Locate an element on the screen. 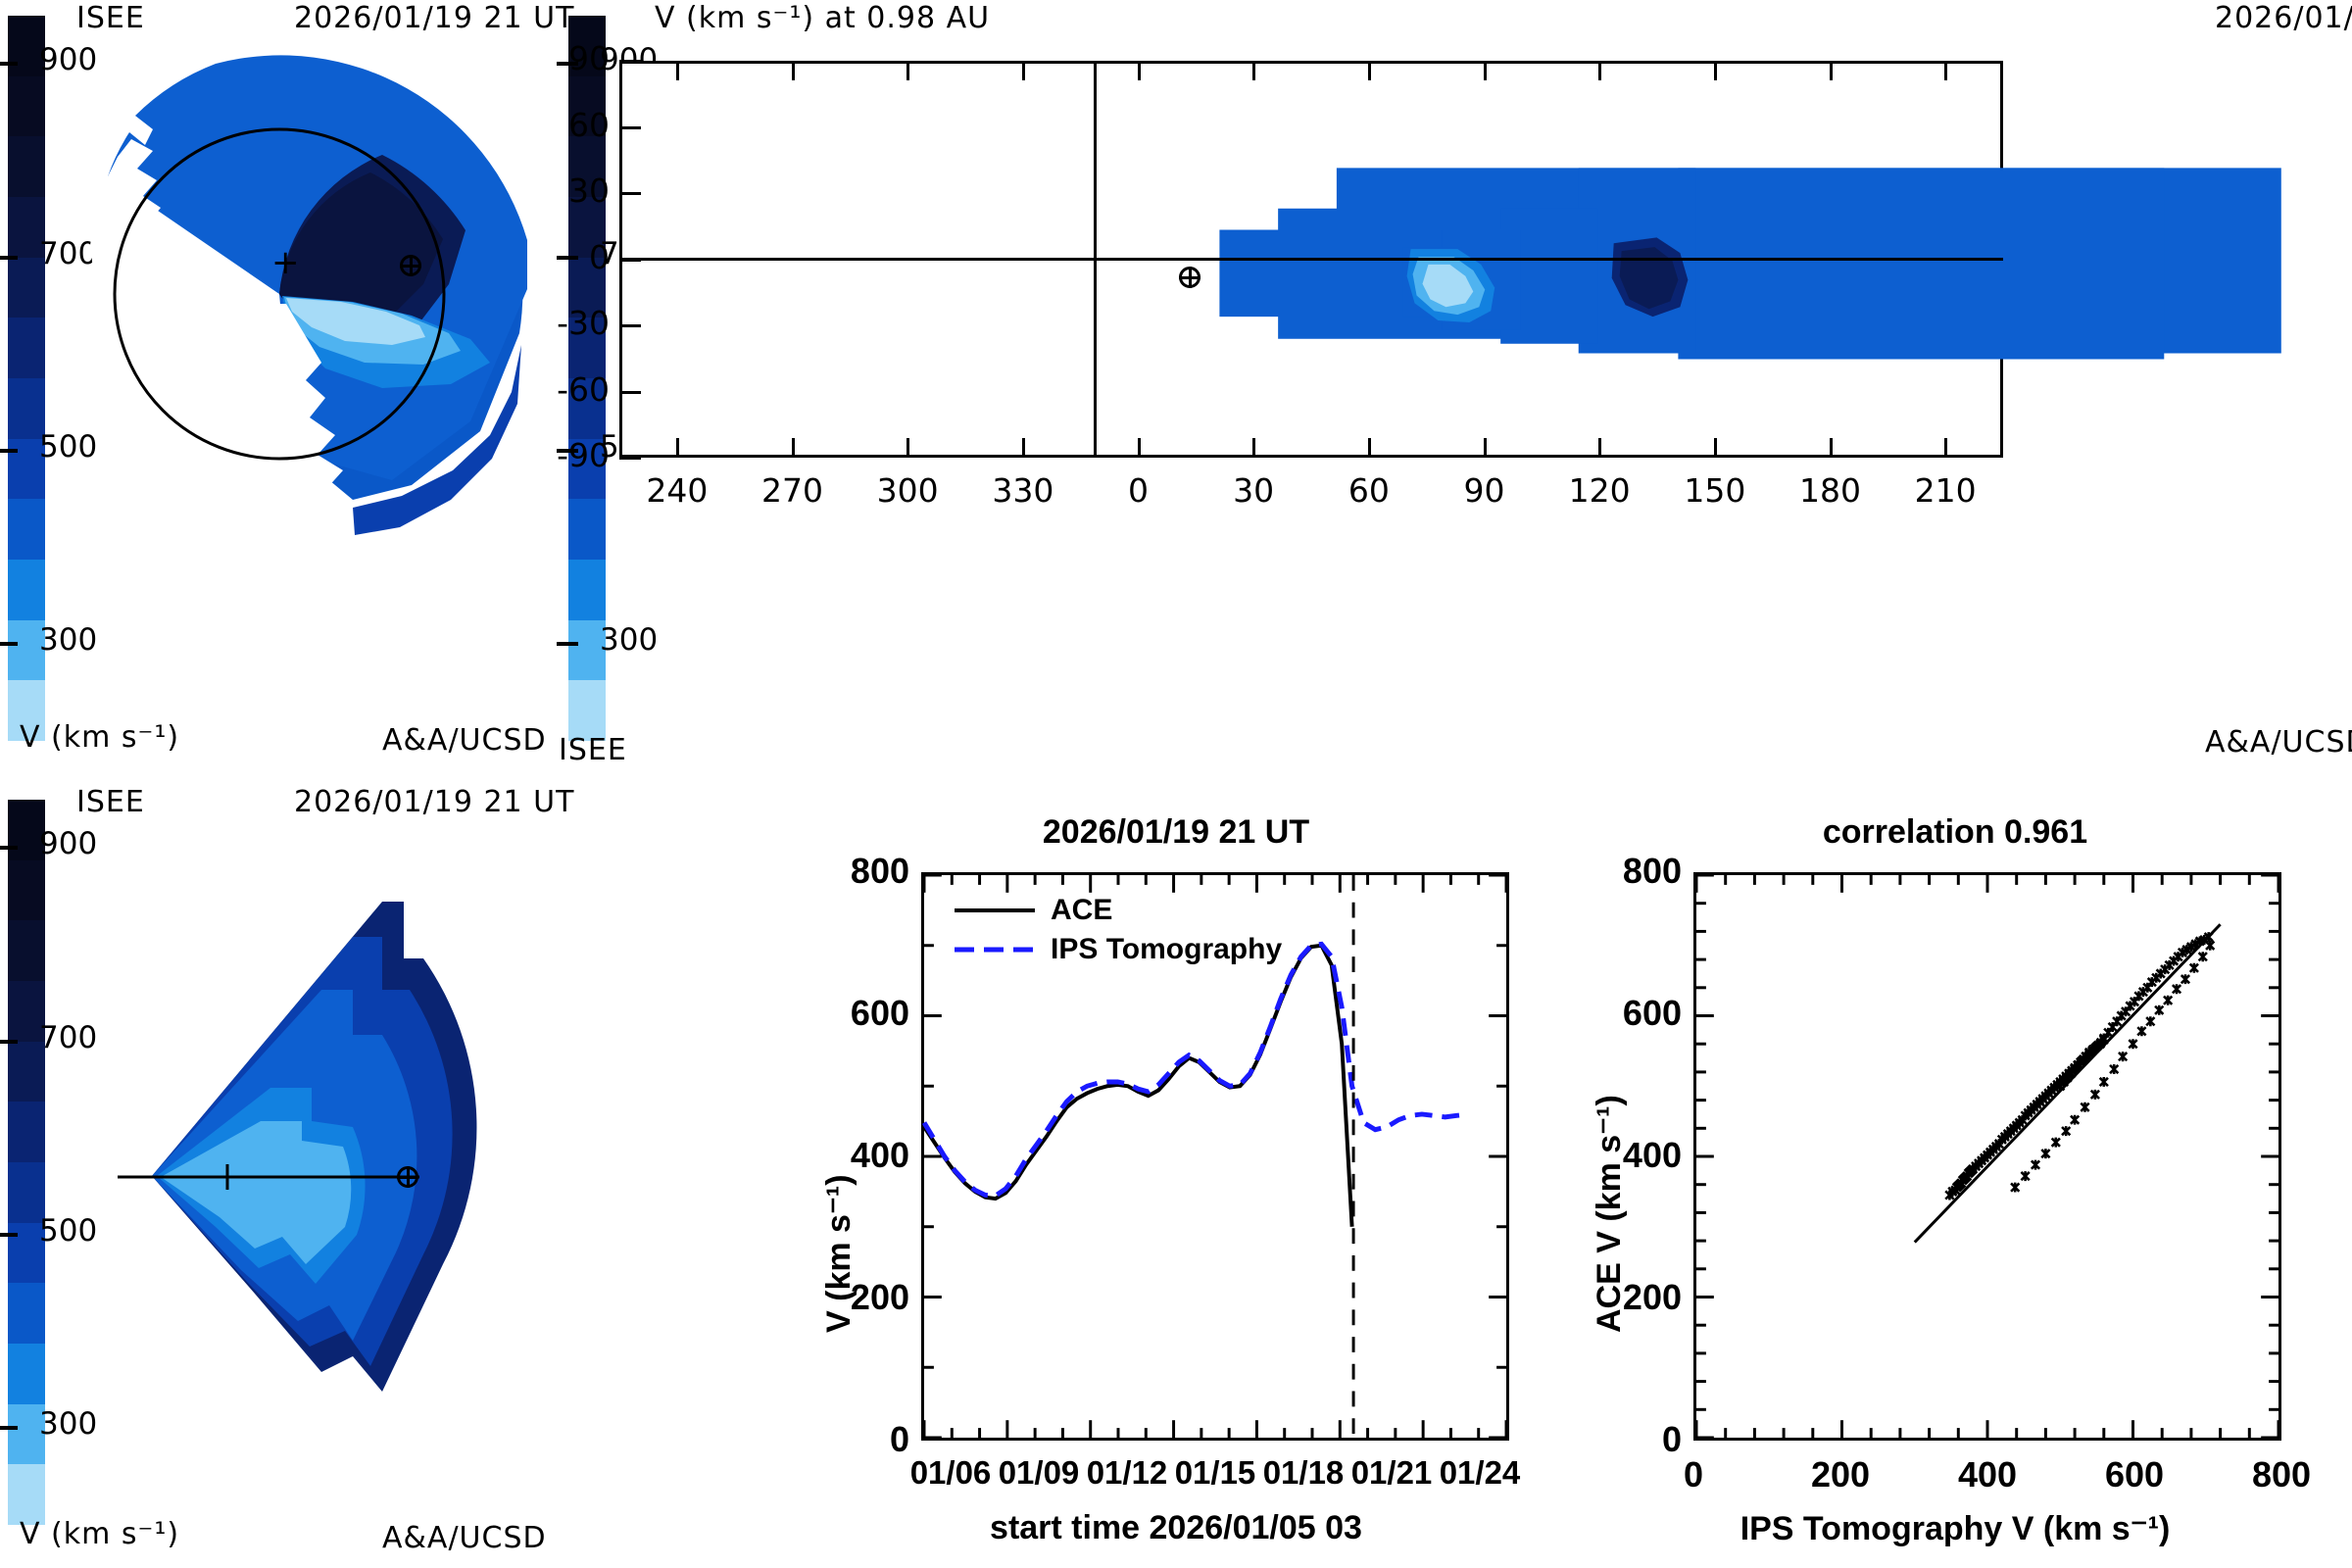  scatter-plot-frame is located at coordinates (1987, 1156).